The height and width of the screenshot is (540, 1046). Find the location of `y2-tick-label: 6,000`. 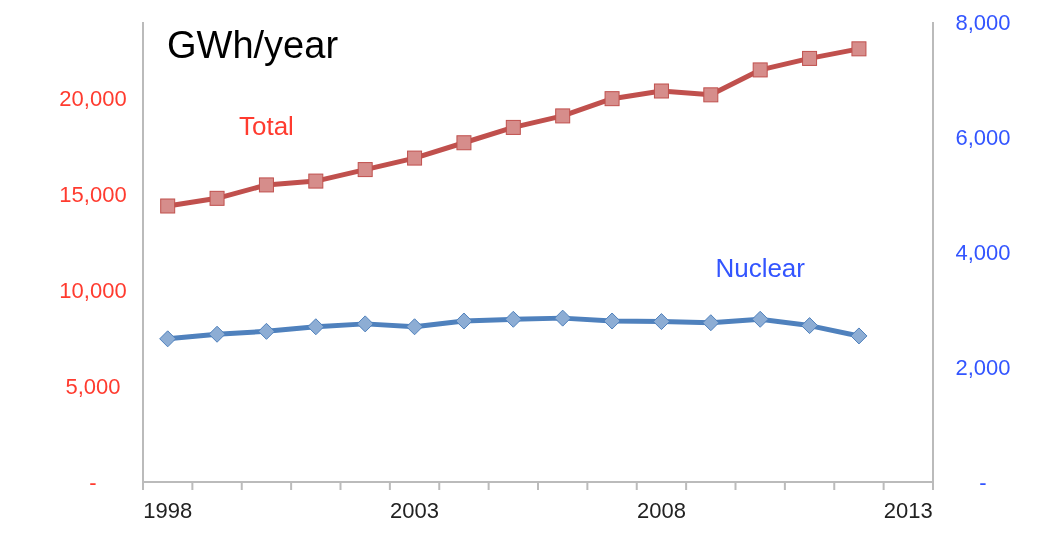

y2-tick-label: 6,000 is located at coordinates (983, 137).